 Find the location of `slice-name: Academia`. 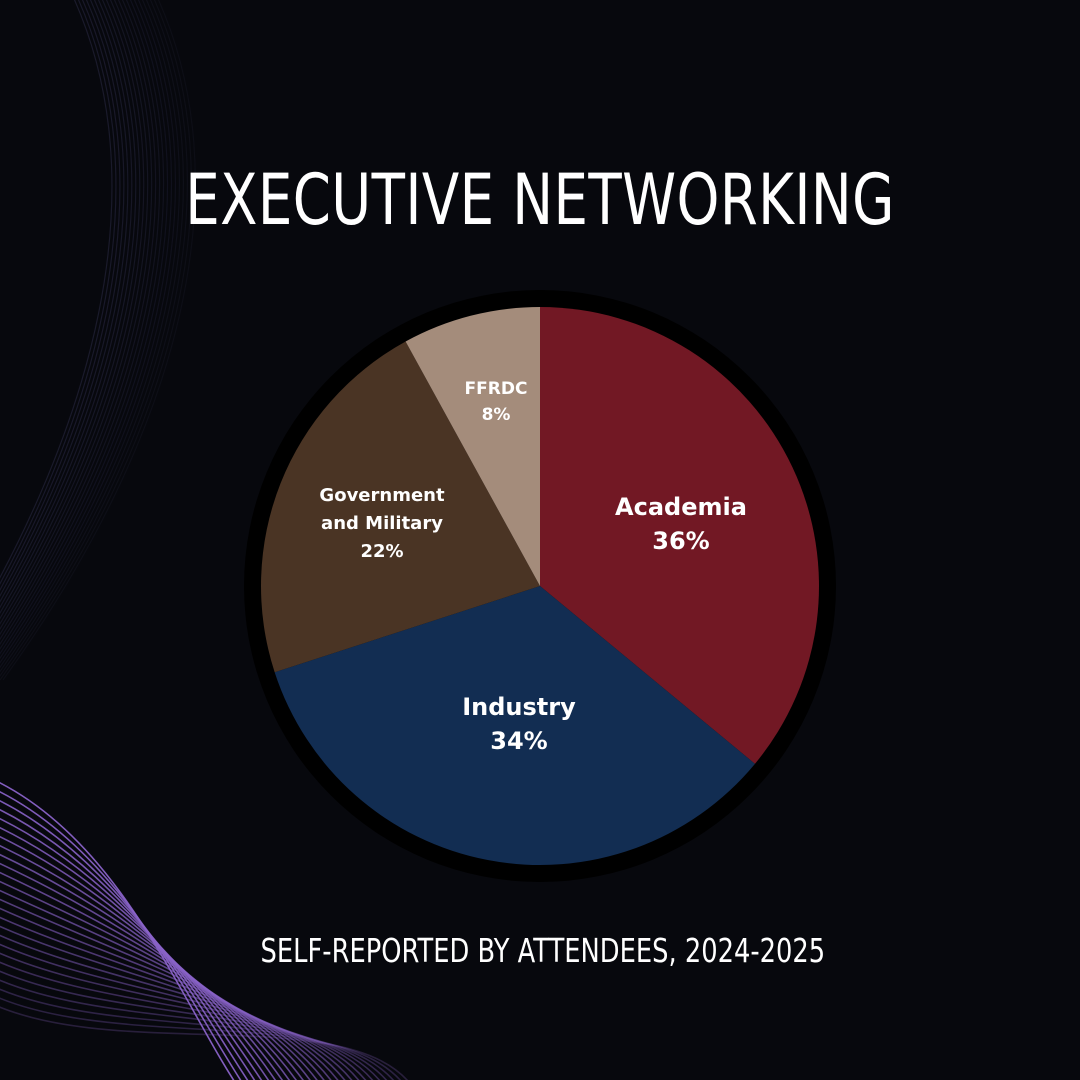

slice-name: Academia is located at coordinates (681, 507).